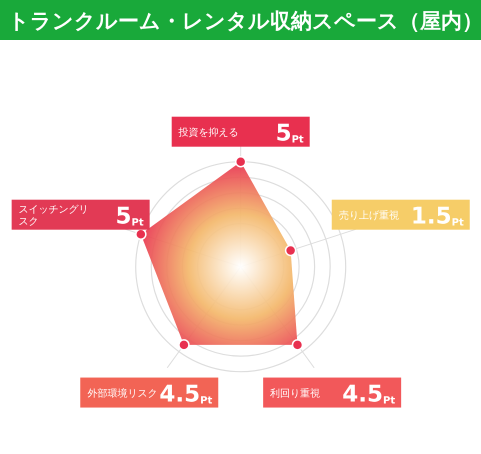  Describe the element at coordinates (368, 216) in the screenshot. I see `spoke-label: 売り上げ重視` at that location.